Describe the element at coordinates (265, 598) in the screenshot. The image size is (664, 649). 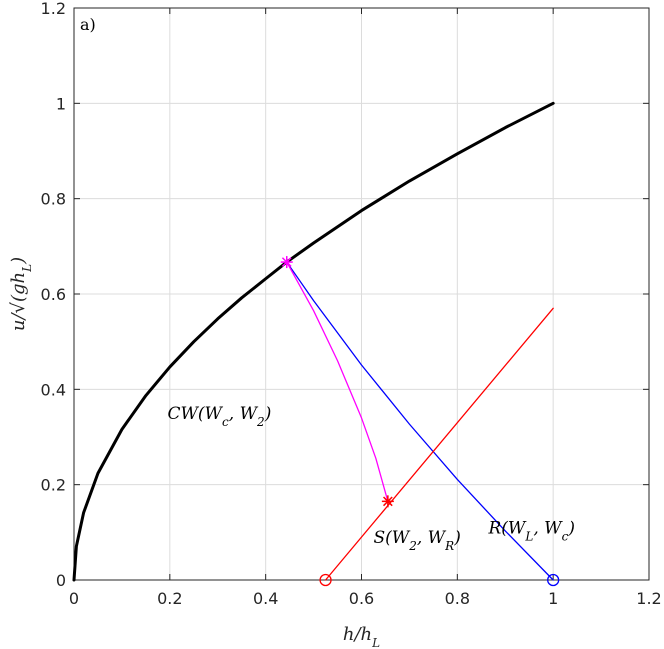
I see `x-tick-label: 0.4` at that location.